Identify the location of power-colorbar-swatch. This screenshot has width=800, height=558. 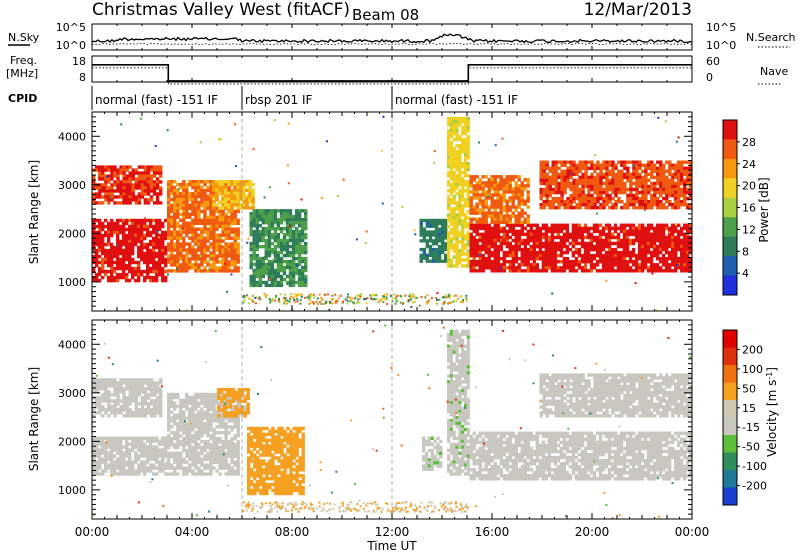
(730, 247).